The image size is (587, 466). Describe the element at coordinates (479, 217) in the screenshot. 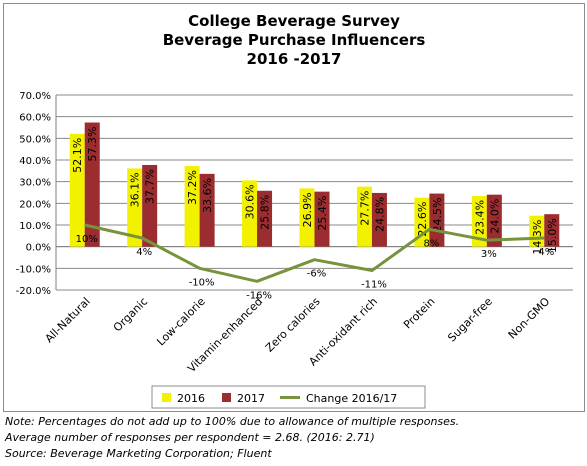

I see `bar-label-2016-7: 23.4%` at that location.